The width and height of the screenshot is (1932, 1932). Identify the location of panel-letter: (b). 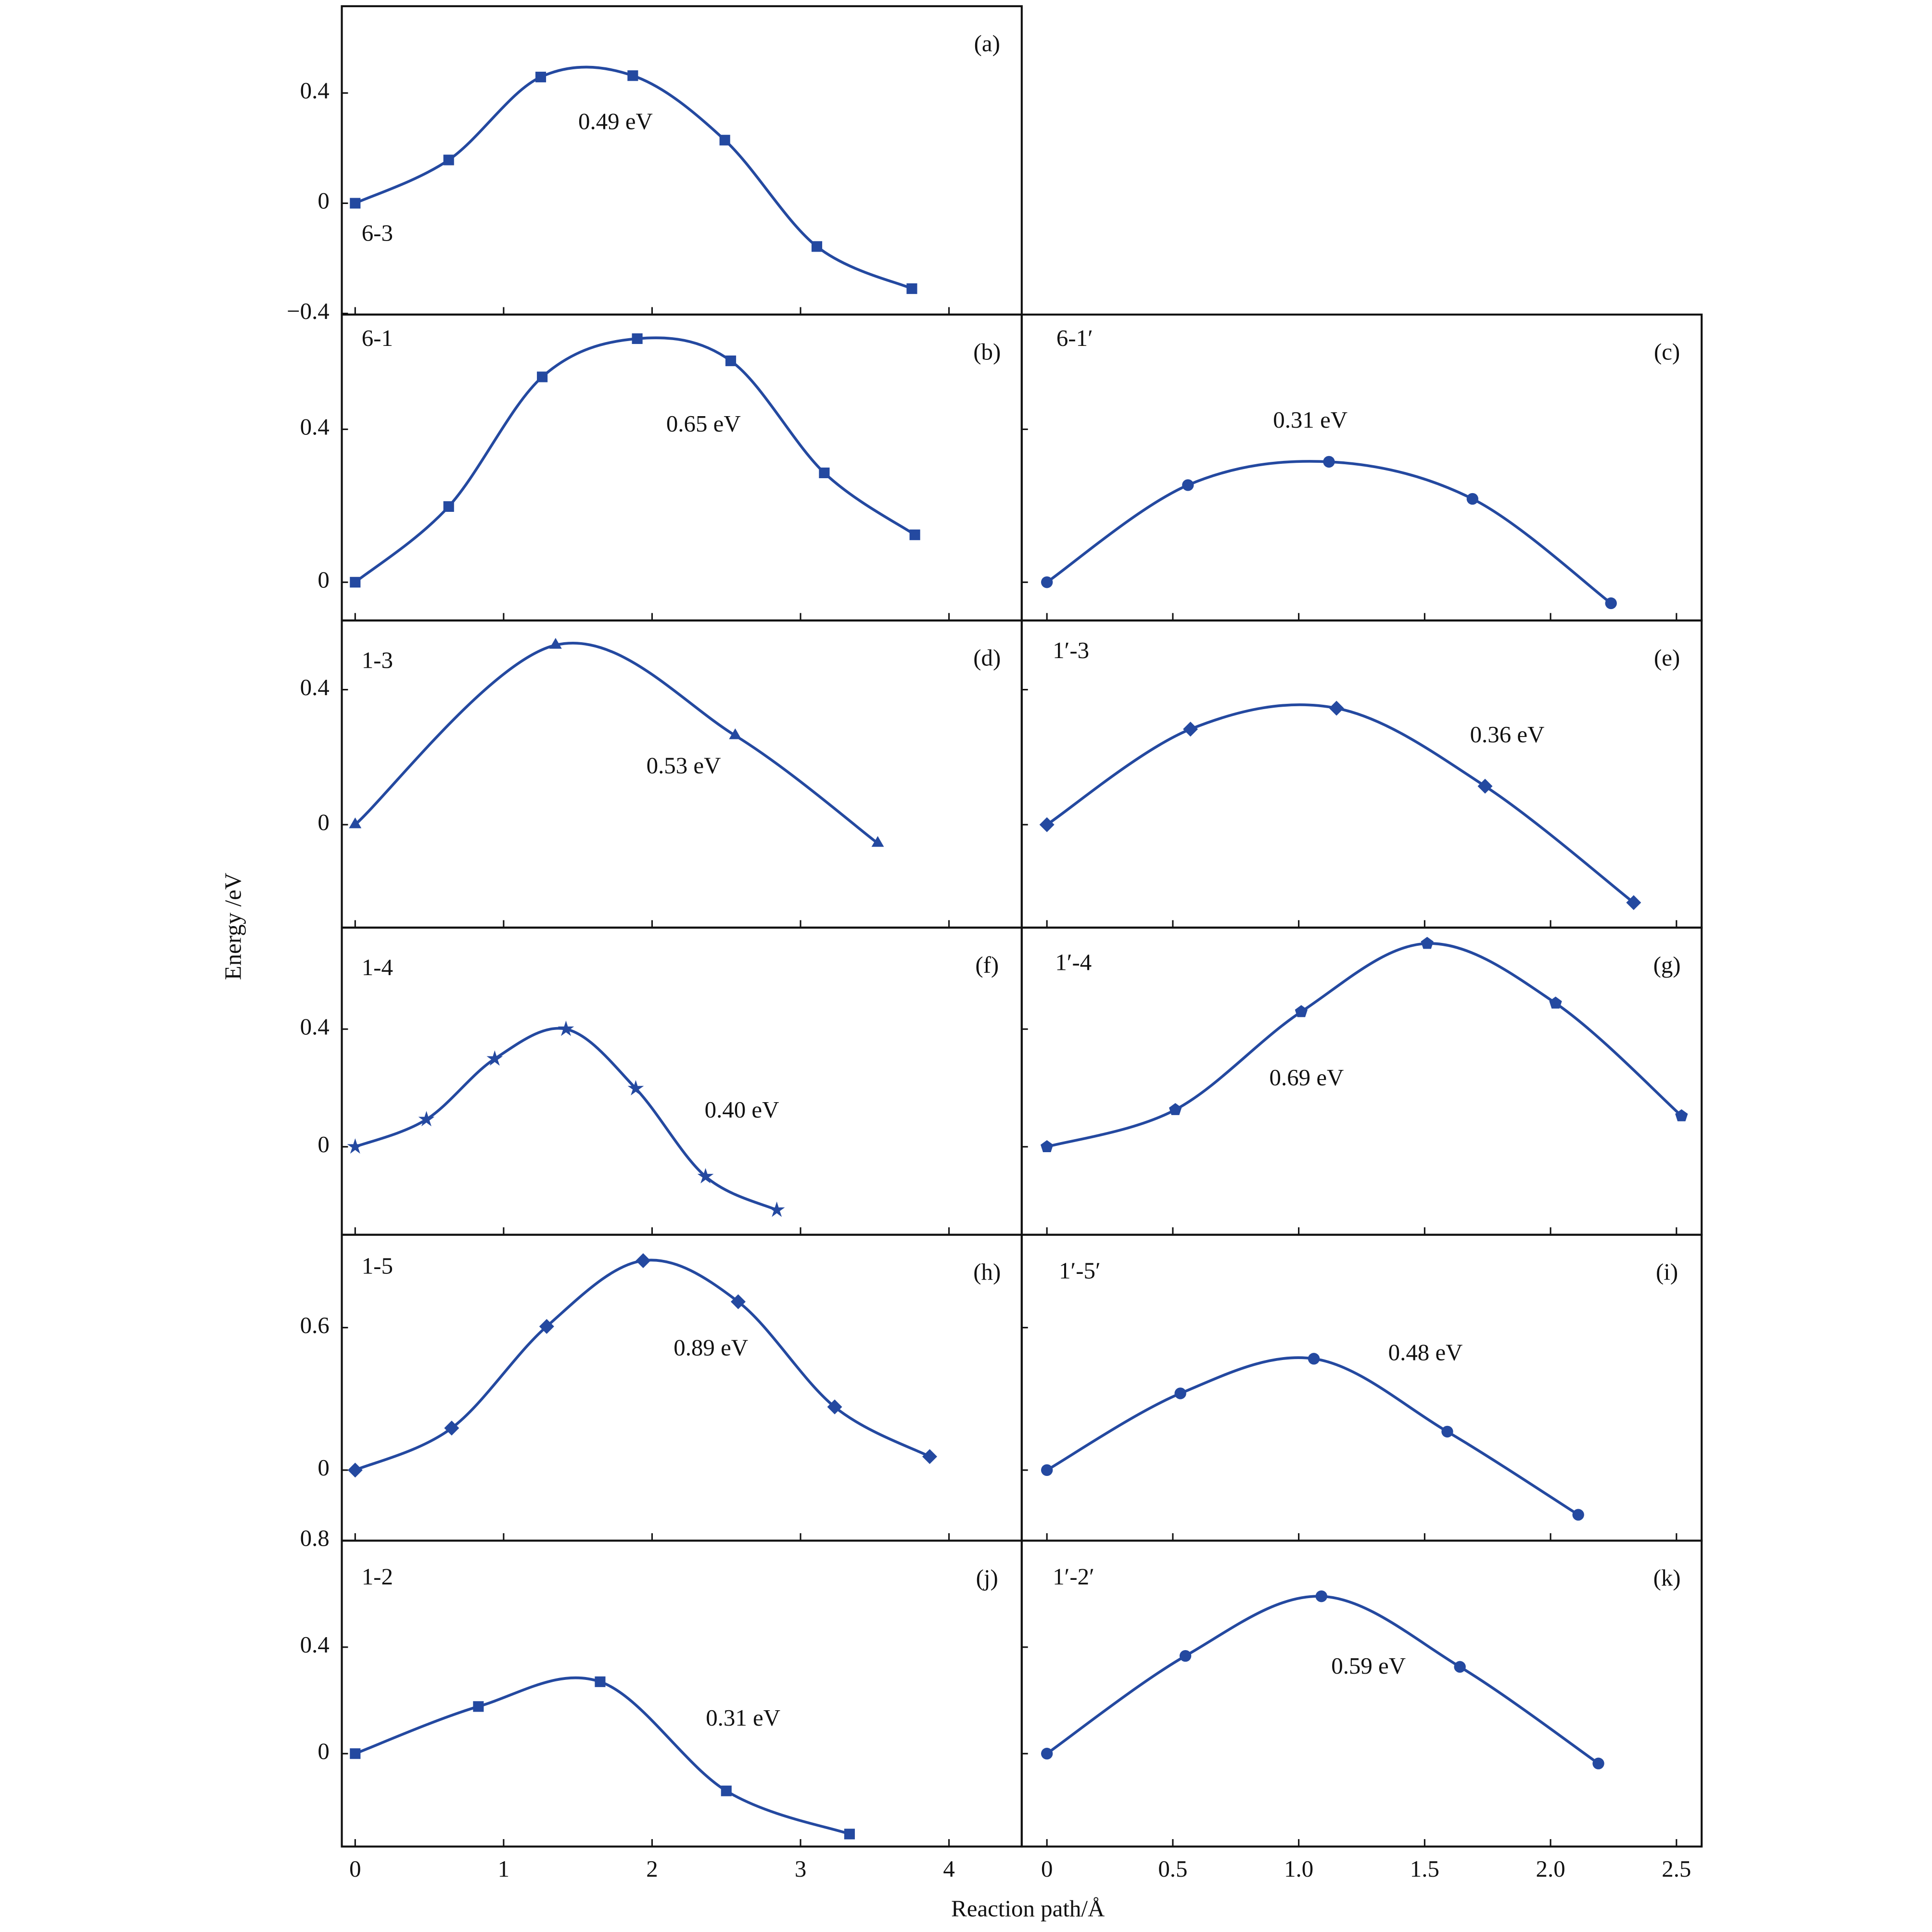
(987, 351).